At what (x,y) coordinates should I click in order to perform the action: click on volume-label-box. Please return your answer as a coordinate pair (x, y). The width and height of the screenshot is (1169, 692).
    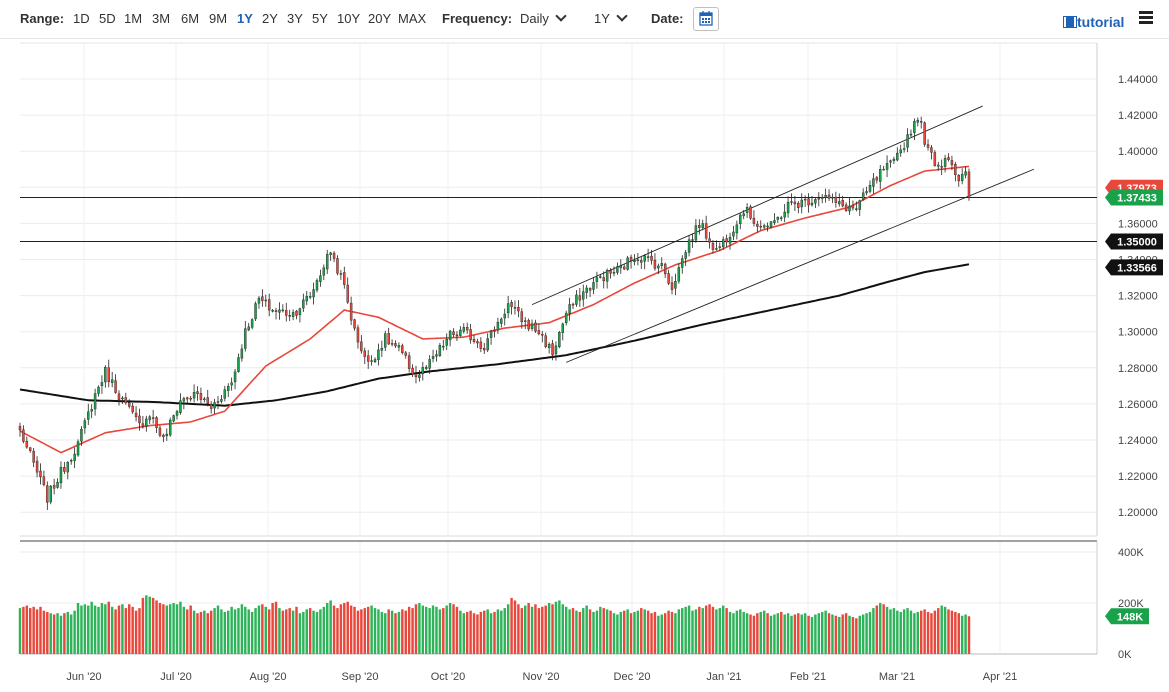
    Looking at the image, I should click on (1127, 616).